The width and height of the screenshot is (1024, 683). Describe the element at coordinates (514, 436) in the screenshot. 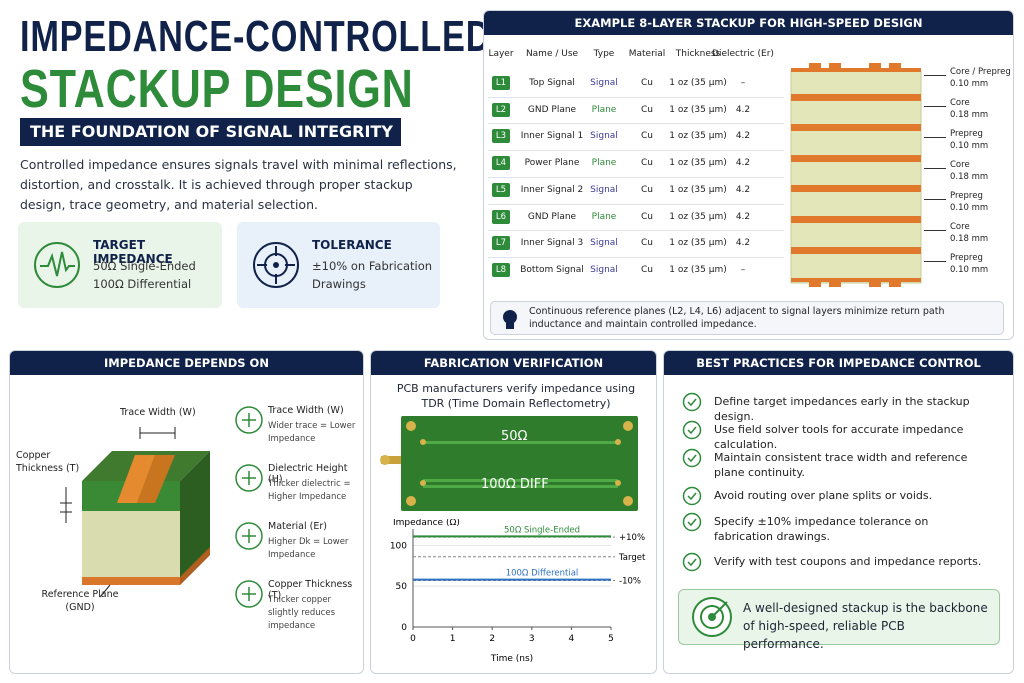

I see `coupon-label: 50Ω` at that location.